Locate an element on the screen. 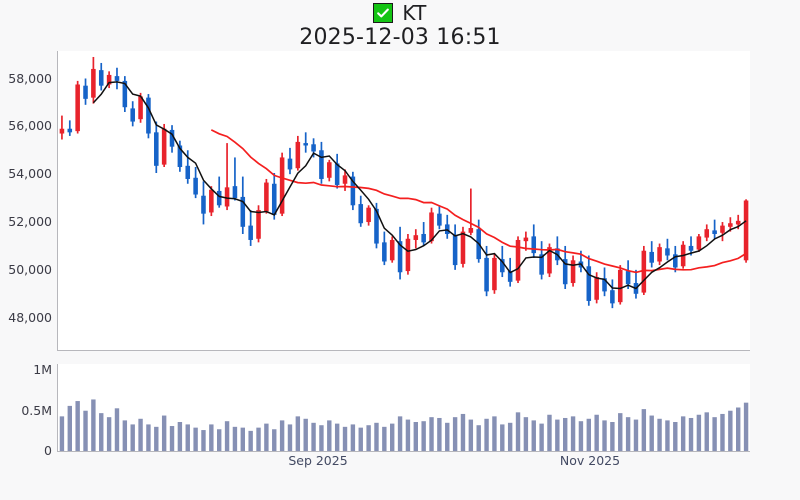  x-tick-label: Nov 2025 is located at coordinates (590, 460).